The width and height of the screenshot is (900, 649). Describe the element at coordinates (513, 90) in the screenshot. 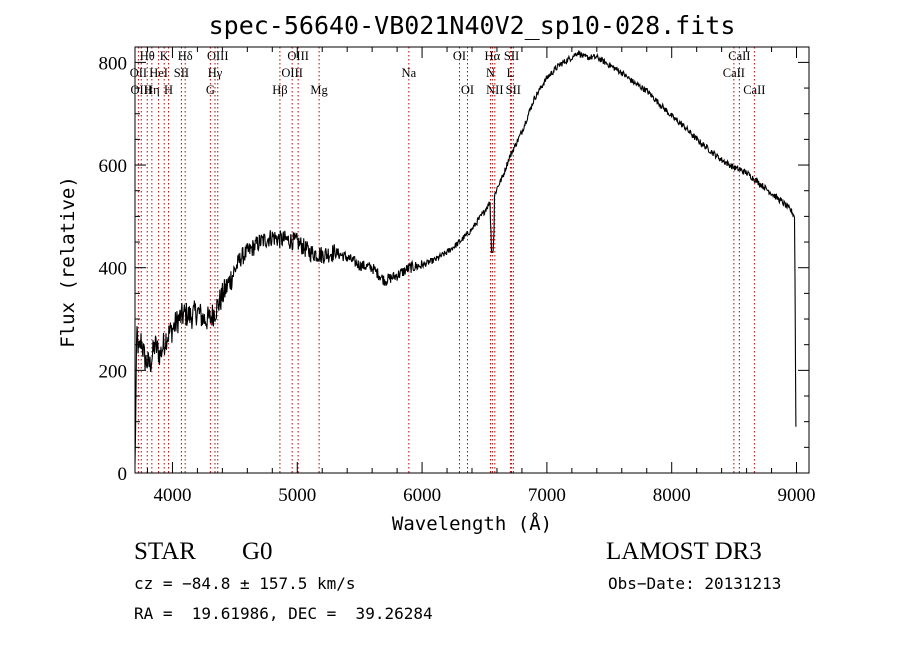

I see `line-label-24: SII` at that location.